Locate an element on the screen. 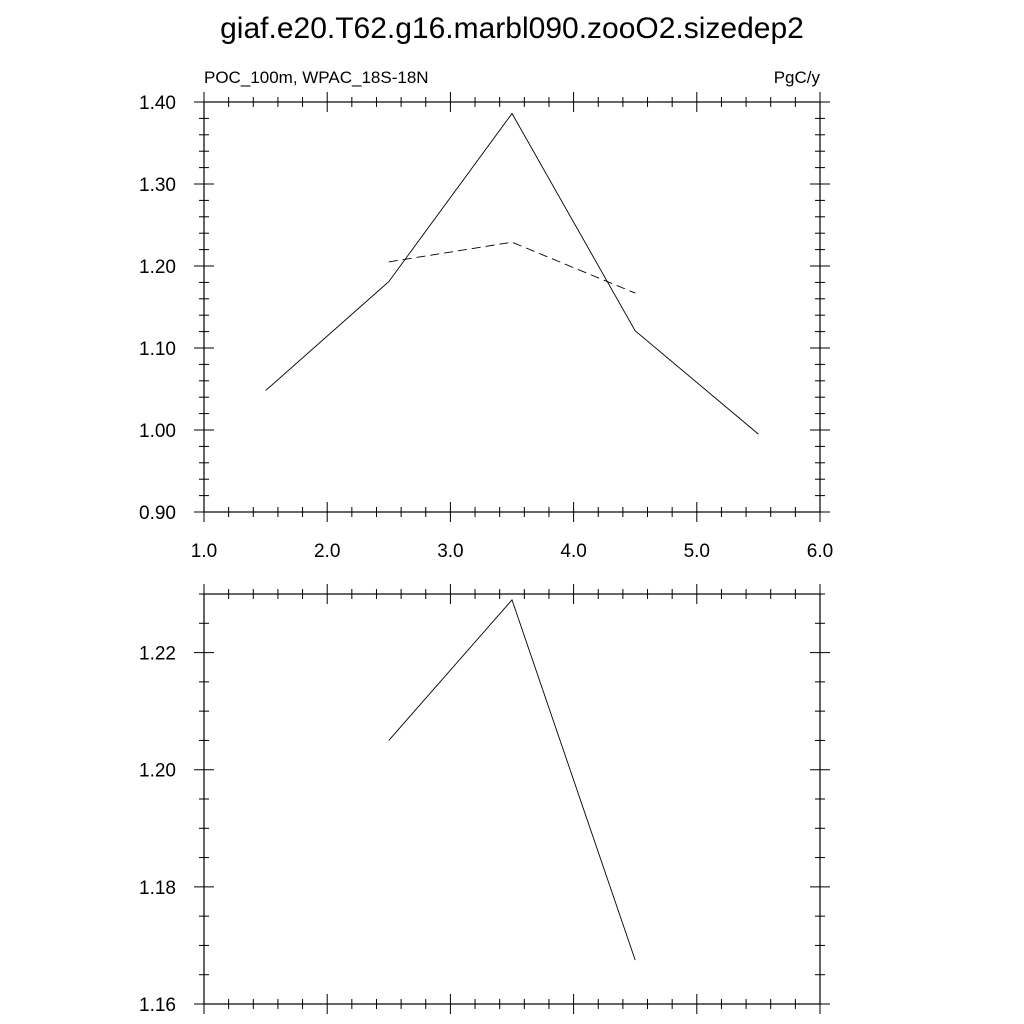  top-xtick-label: 3.0 is located at coordinates (450, 551).